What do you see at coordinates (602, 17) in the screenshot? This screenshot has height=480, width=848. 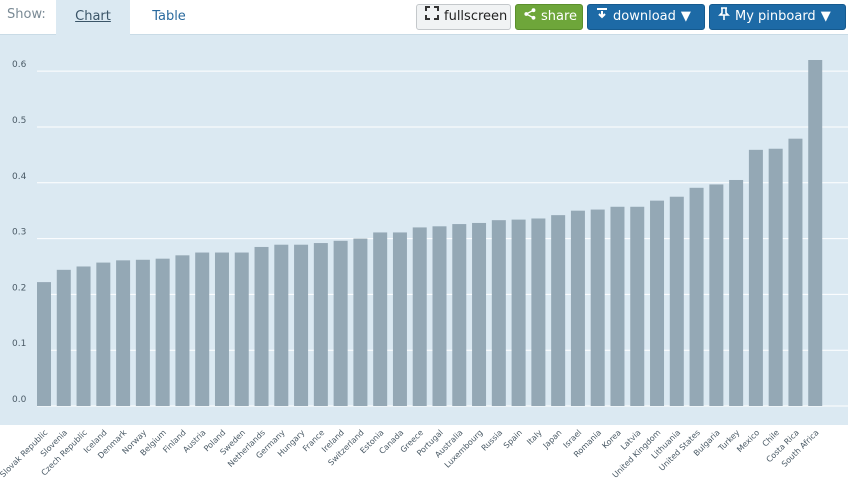 I see `download-icon` at bounding box center [602, 17].